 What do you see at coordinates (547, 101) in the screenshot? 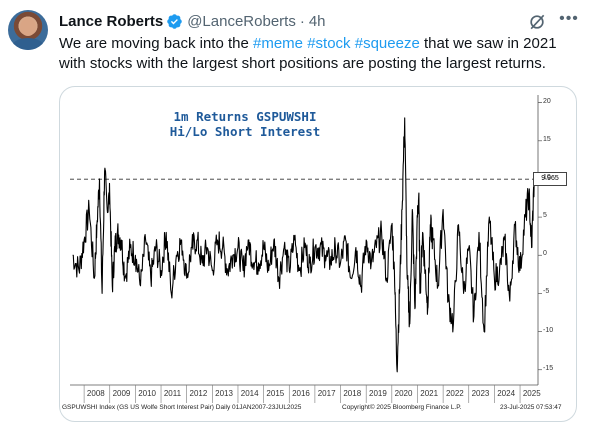
I see `y-tick-label: 20` at bounding box center [547, 101].